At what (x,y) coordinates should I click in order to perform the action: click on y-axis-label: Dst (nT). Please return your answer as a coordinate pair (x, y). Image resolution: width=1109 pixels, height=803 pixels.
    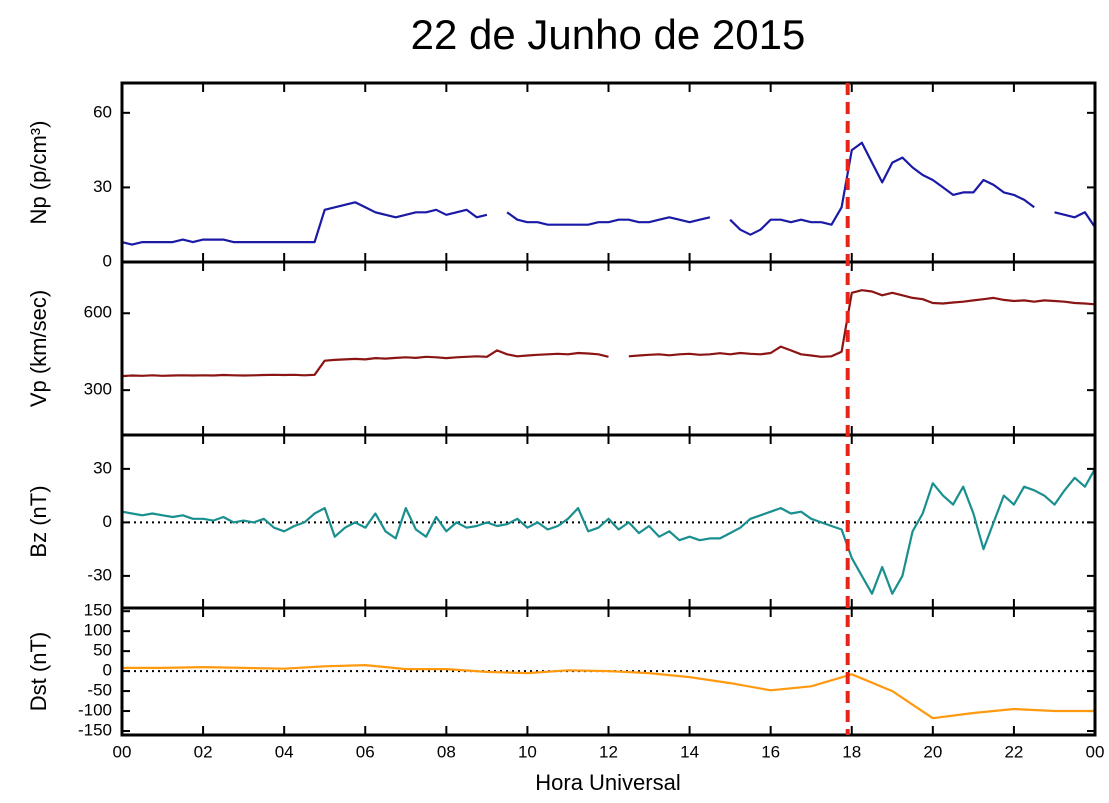
    Looking at the image, I should click on (38, 671).